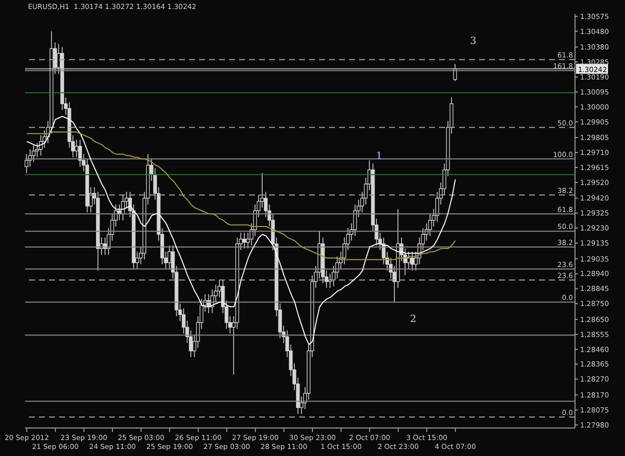  I want to click on annotation: 3, so click(473, 41).